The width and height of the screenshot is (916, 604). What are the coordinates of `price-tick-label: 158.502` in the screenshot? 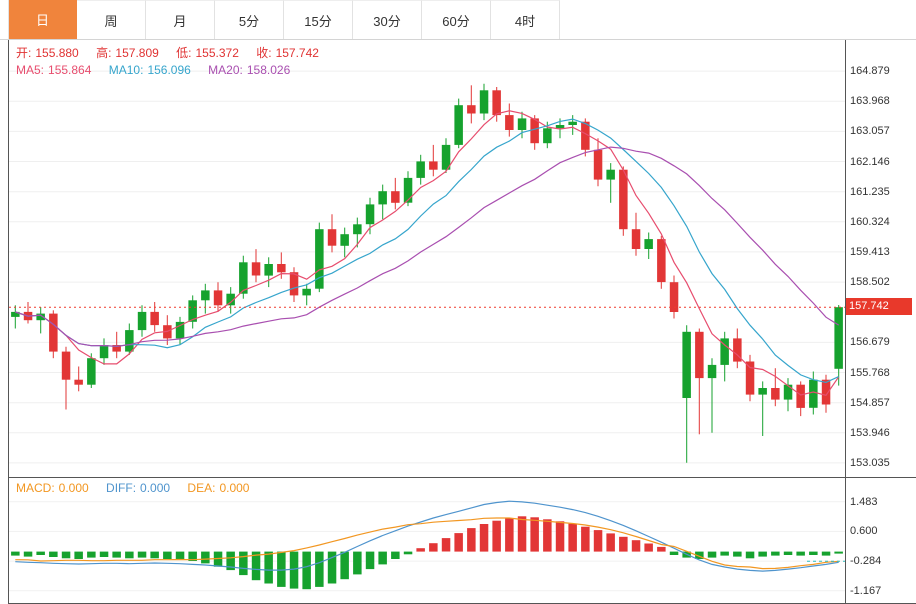 It's located at (870, 282).